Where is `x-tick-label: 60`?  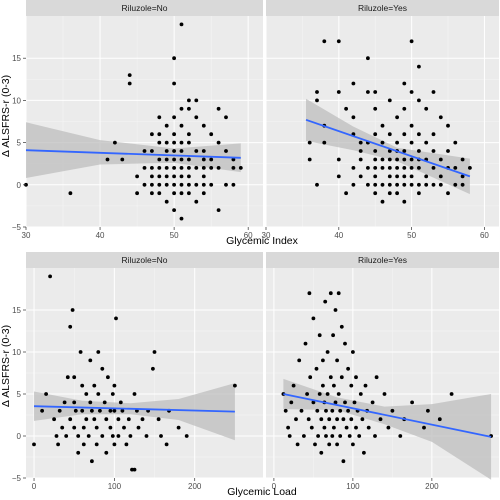 x-tick-label: 60 is located at coordinates (484, 235).